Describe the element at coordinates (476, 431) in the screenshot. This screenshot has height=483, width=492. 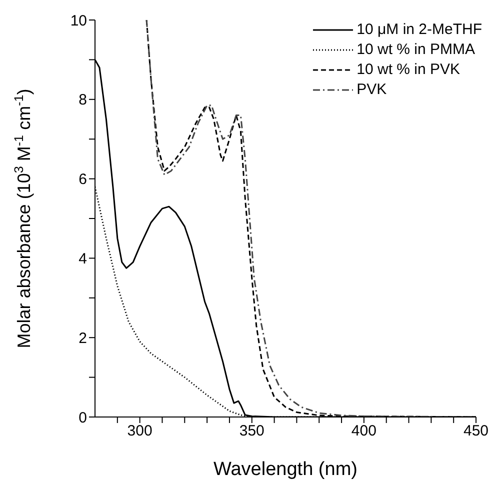
I see `x-tick-label: 450` at that location.